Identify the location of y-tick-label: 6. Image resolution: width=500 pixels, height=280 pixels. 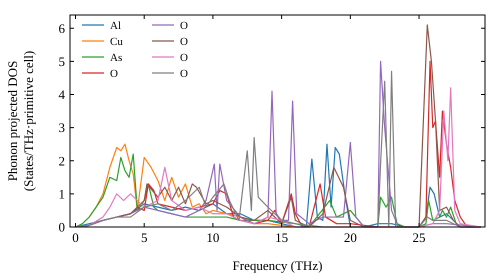
(62, 28).